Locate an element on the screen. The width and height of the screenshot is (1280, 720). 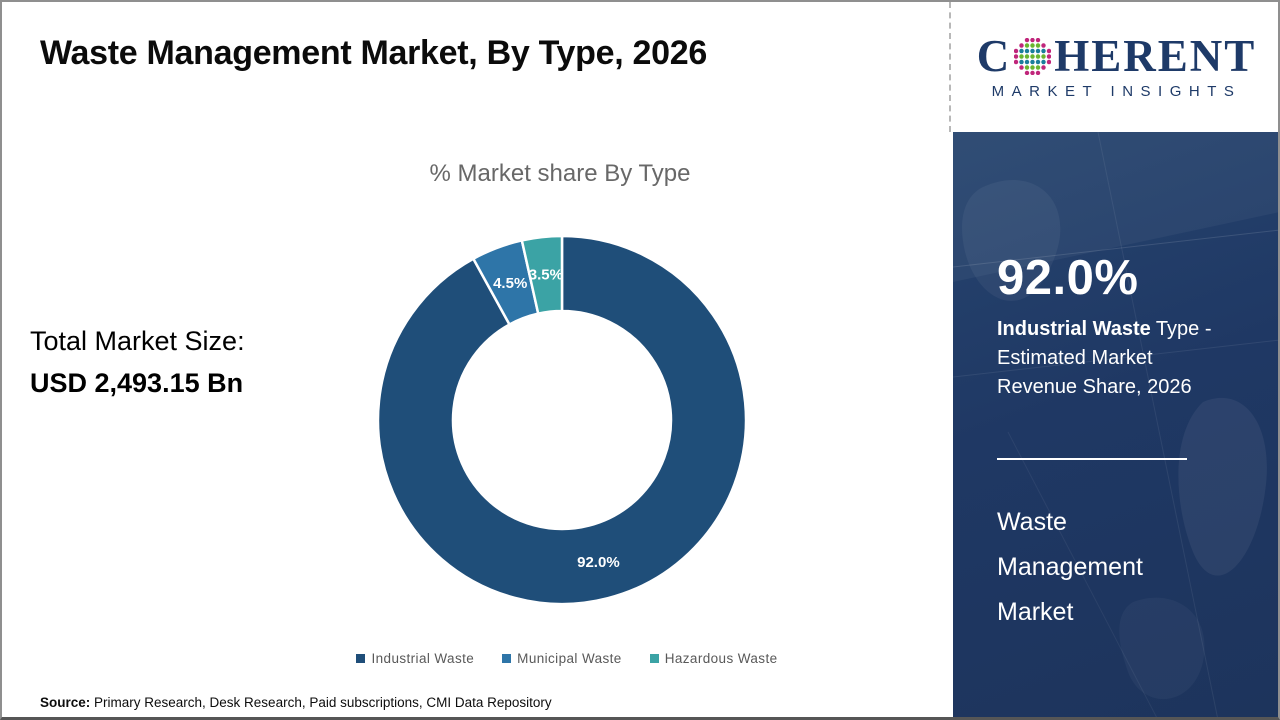
total-market-size-label: Total Market Size: is located at coordinates (137, 341).